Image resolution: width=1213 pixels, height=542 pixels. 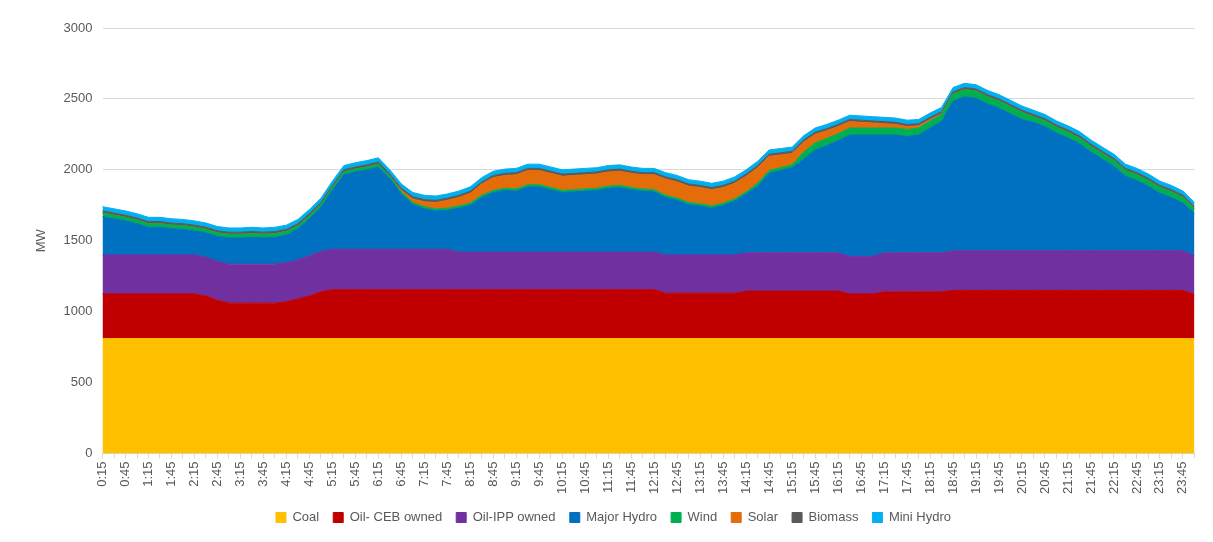 I want to click on x-tick-label: 23:45, so click(x=1182, y=478).